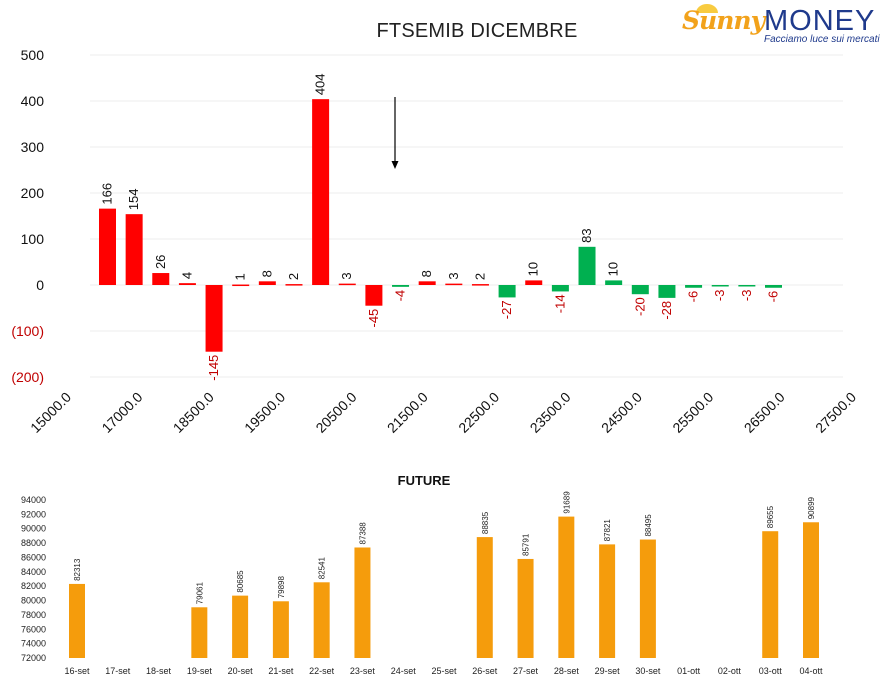  Describe the element at coordinates (820, 21) in the screenshot. I see `logo-text-money: MONEY` at that location.